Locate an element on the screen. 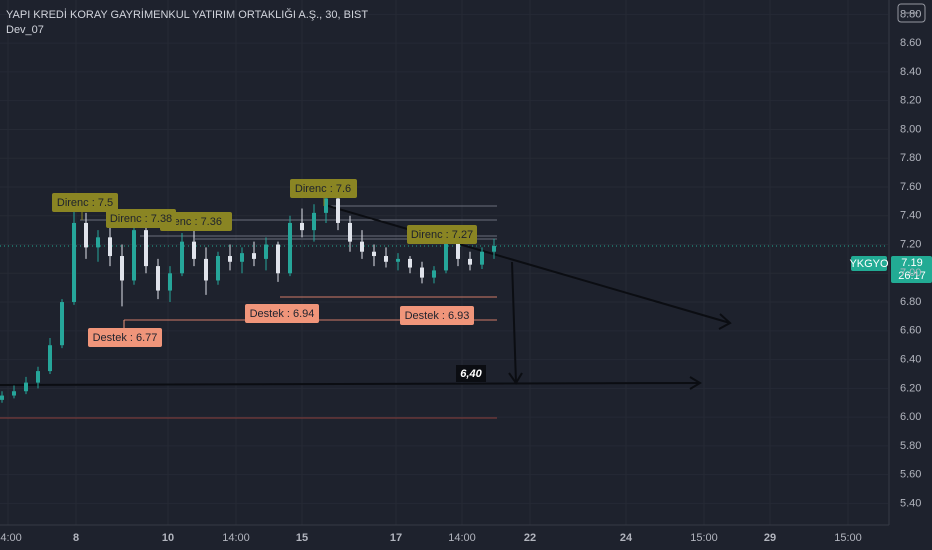 The image size is (932, 550). y-tick-label: 8.80 is located at coordinates (910, 14).